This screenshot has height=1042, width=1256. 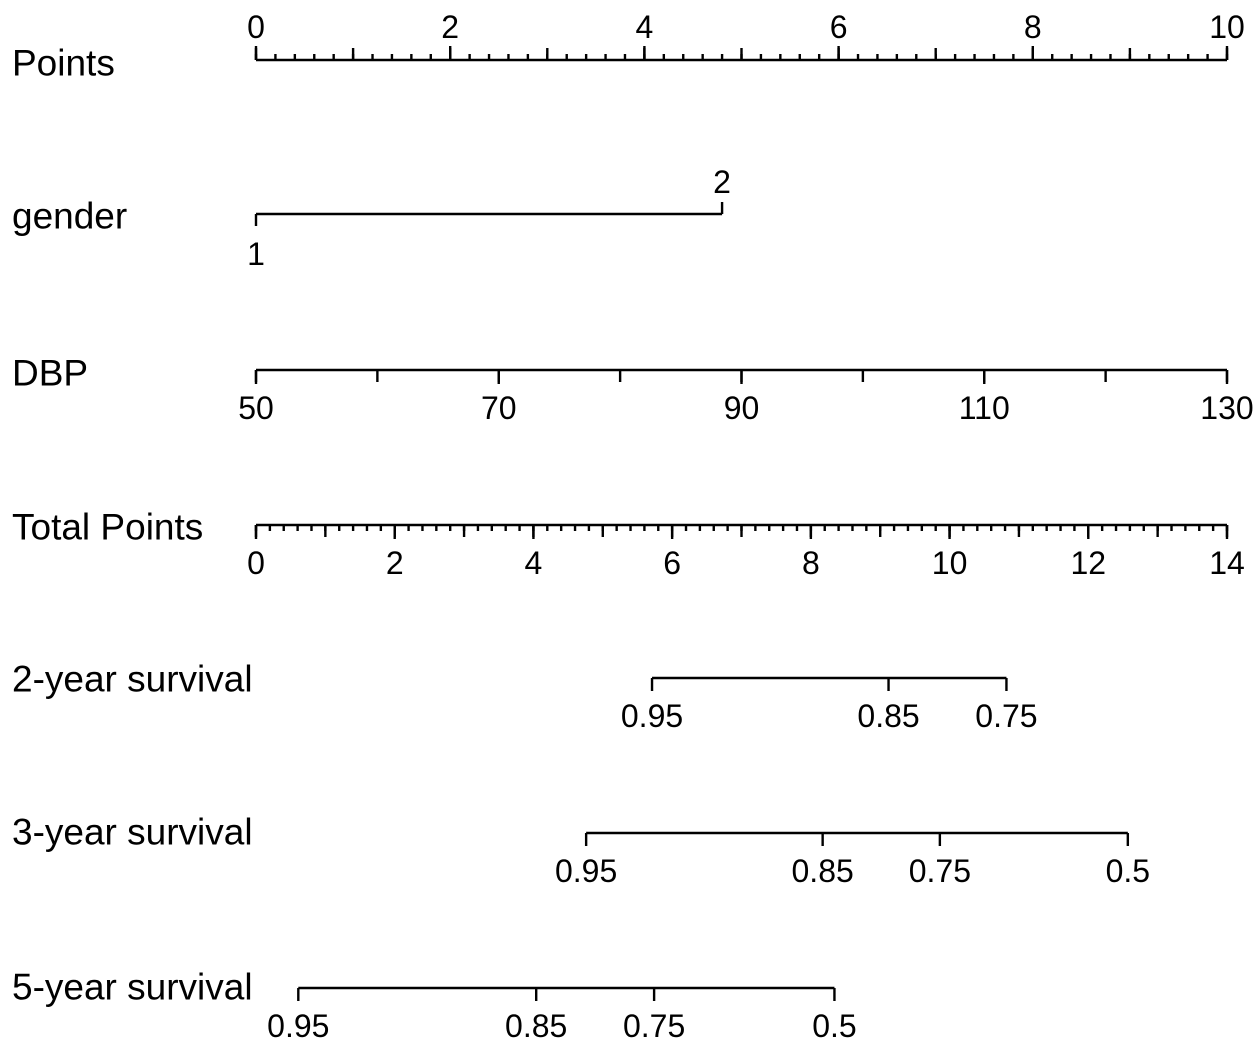 What do you see at coordinates (839, 27) in the screenshot?
I see `points-tick-label: 6` at bounding box center [839, 27].